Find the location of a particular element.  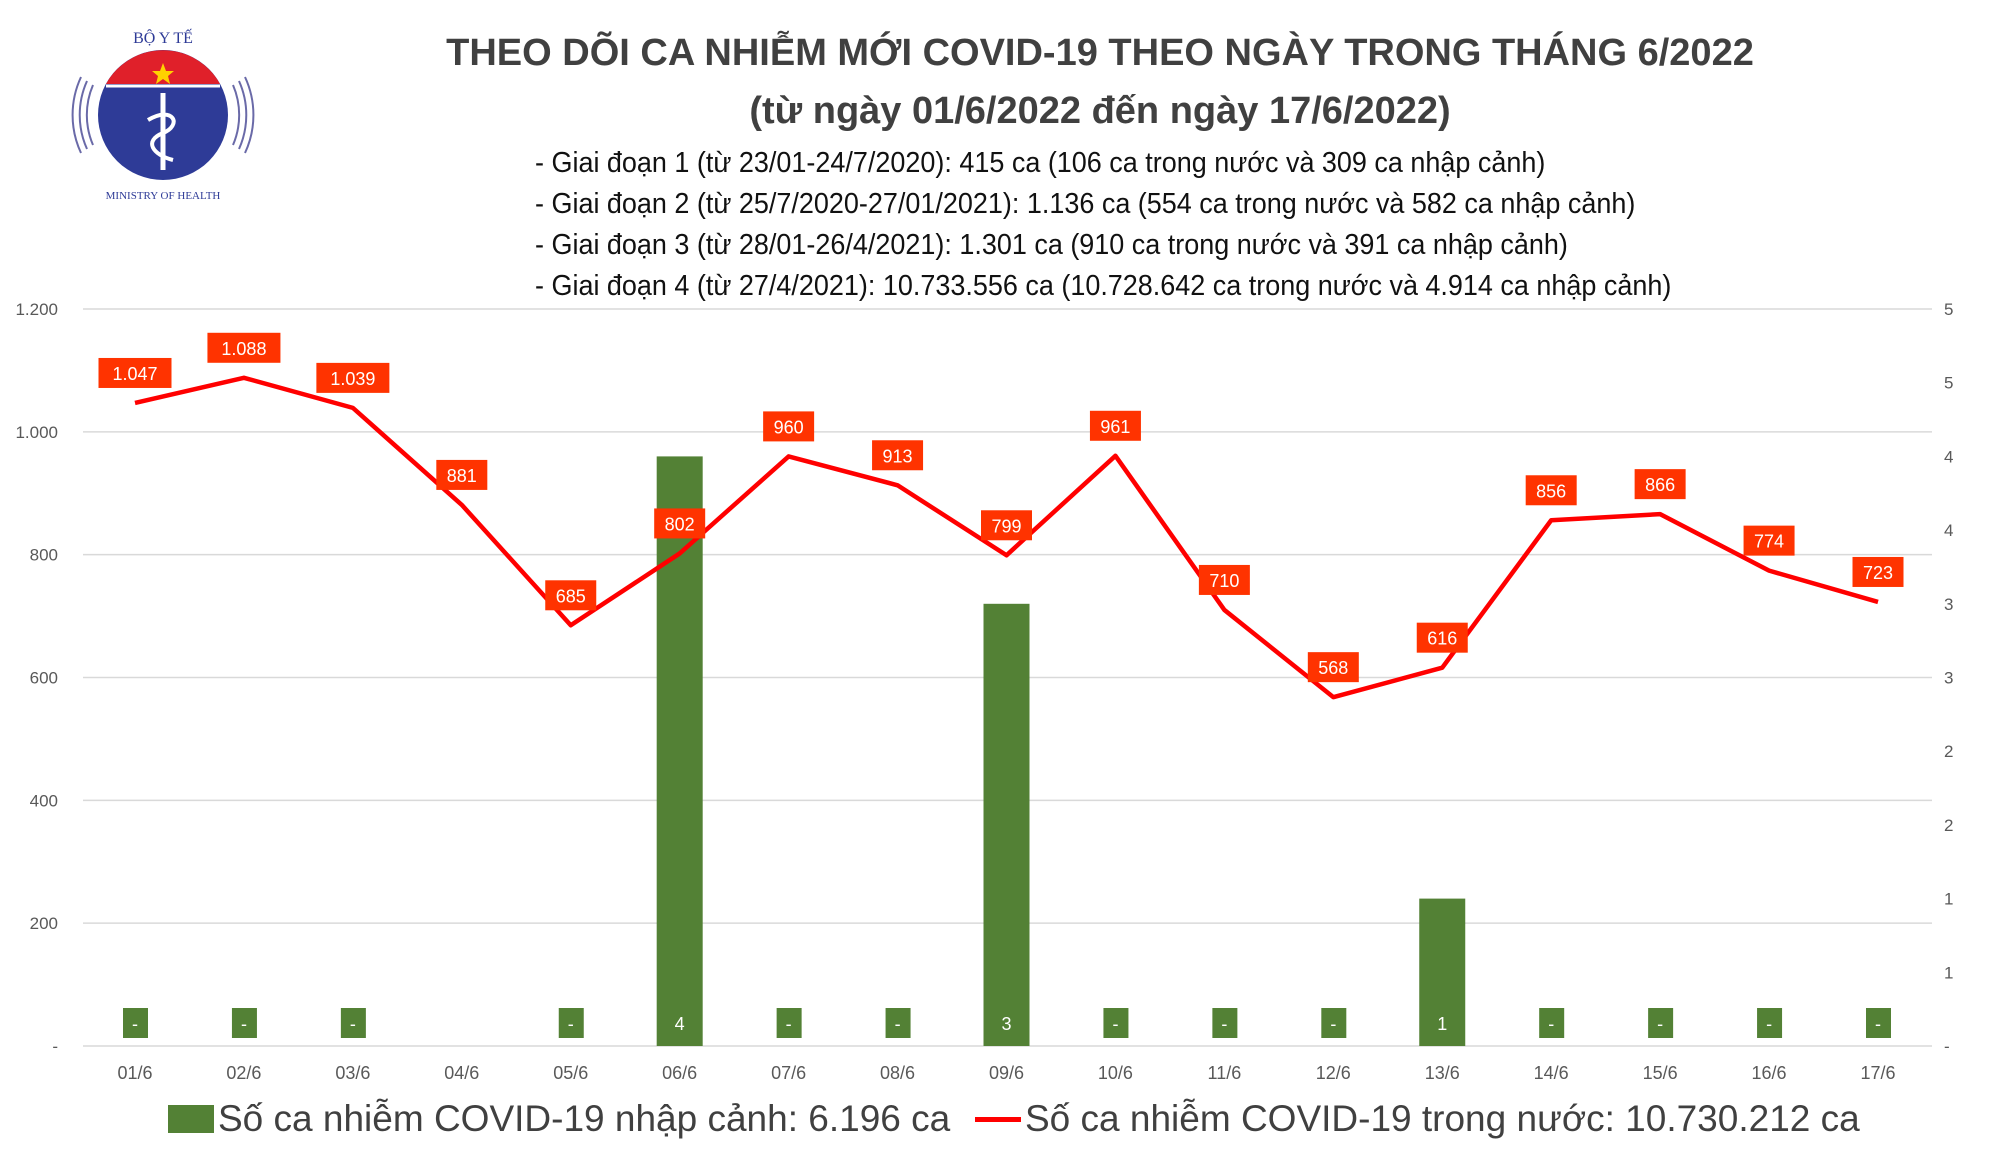

left-tick-label: 400 is located at coordinates (44, 800).